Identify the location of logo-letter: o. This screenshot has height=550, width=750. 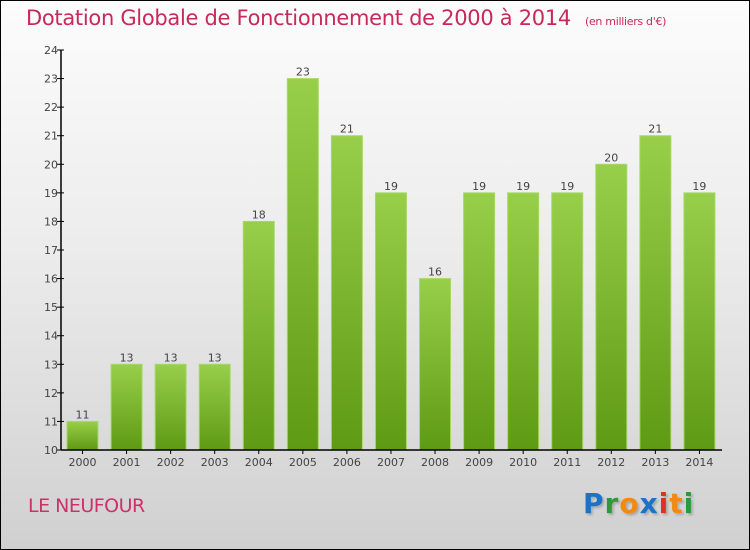
(629, 503).